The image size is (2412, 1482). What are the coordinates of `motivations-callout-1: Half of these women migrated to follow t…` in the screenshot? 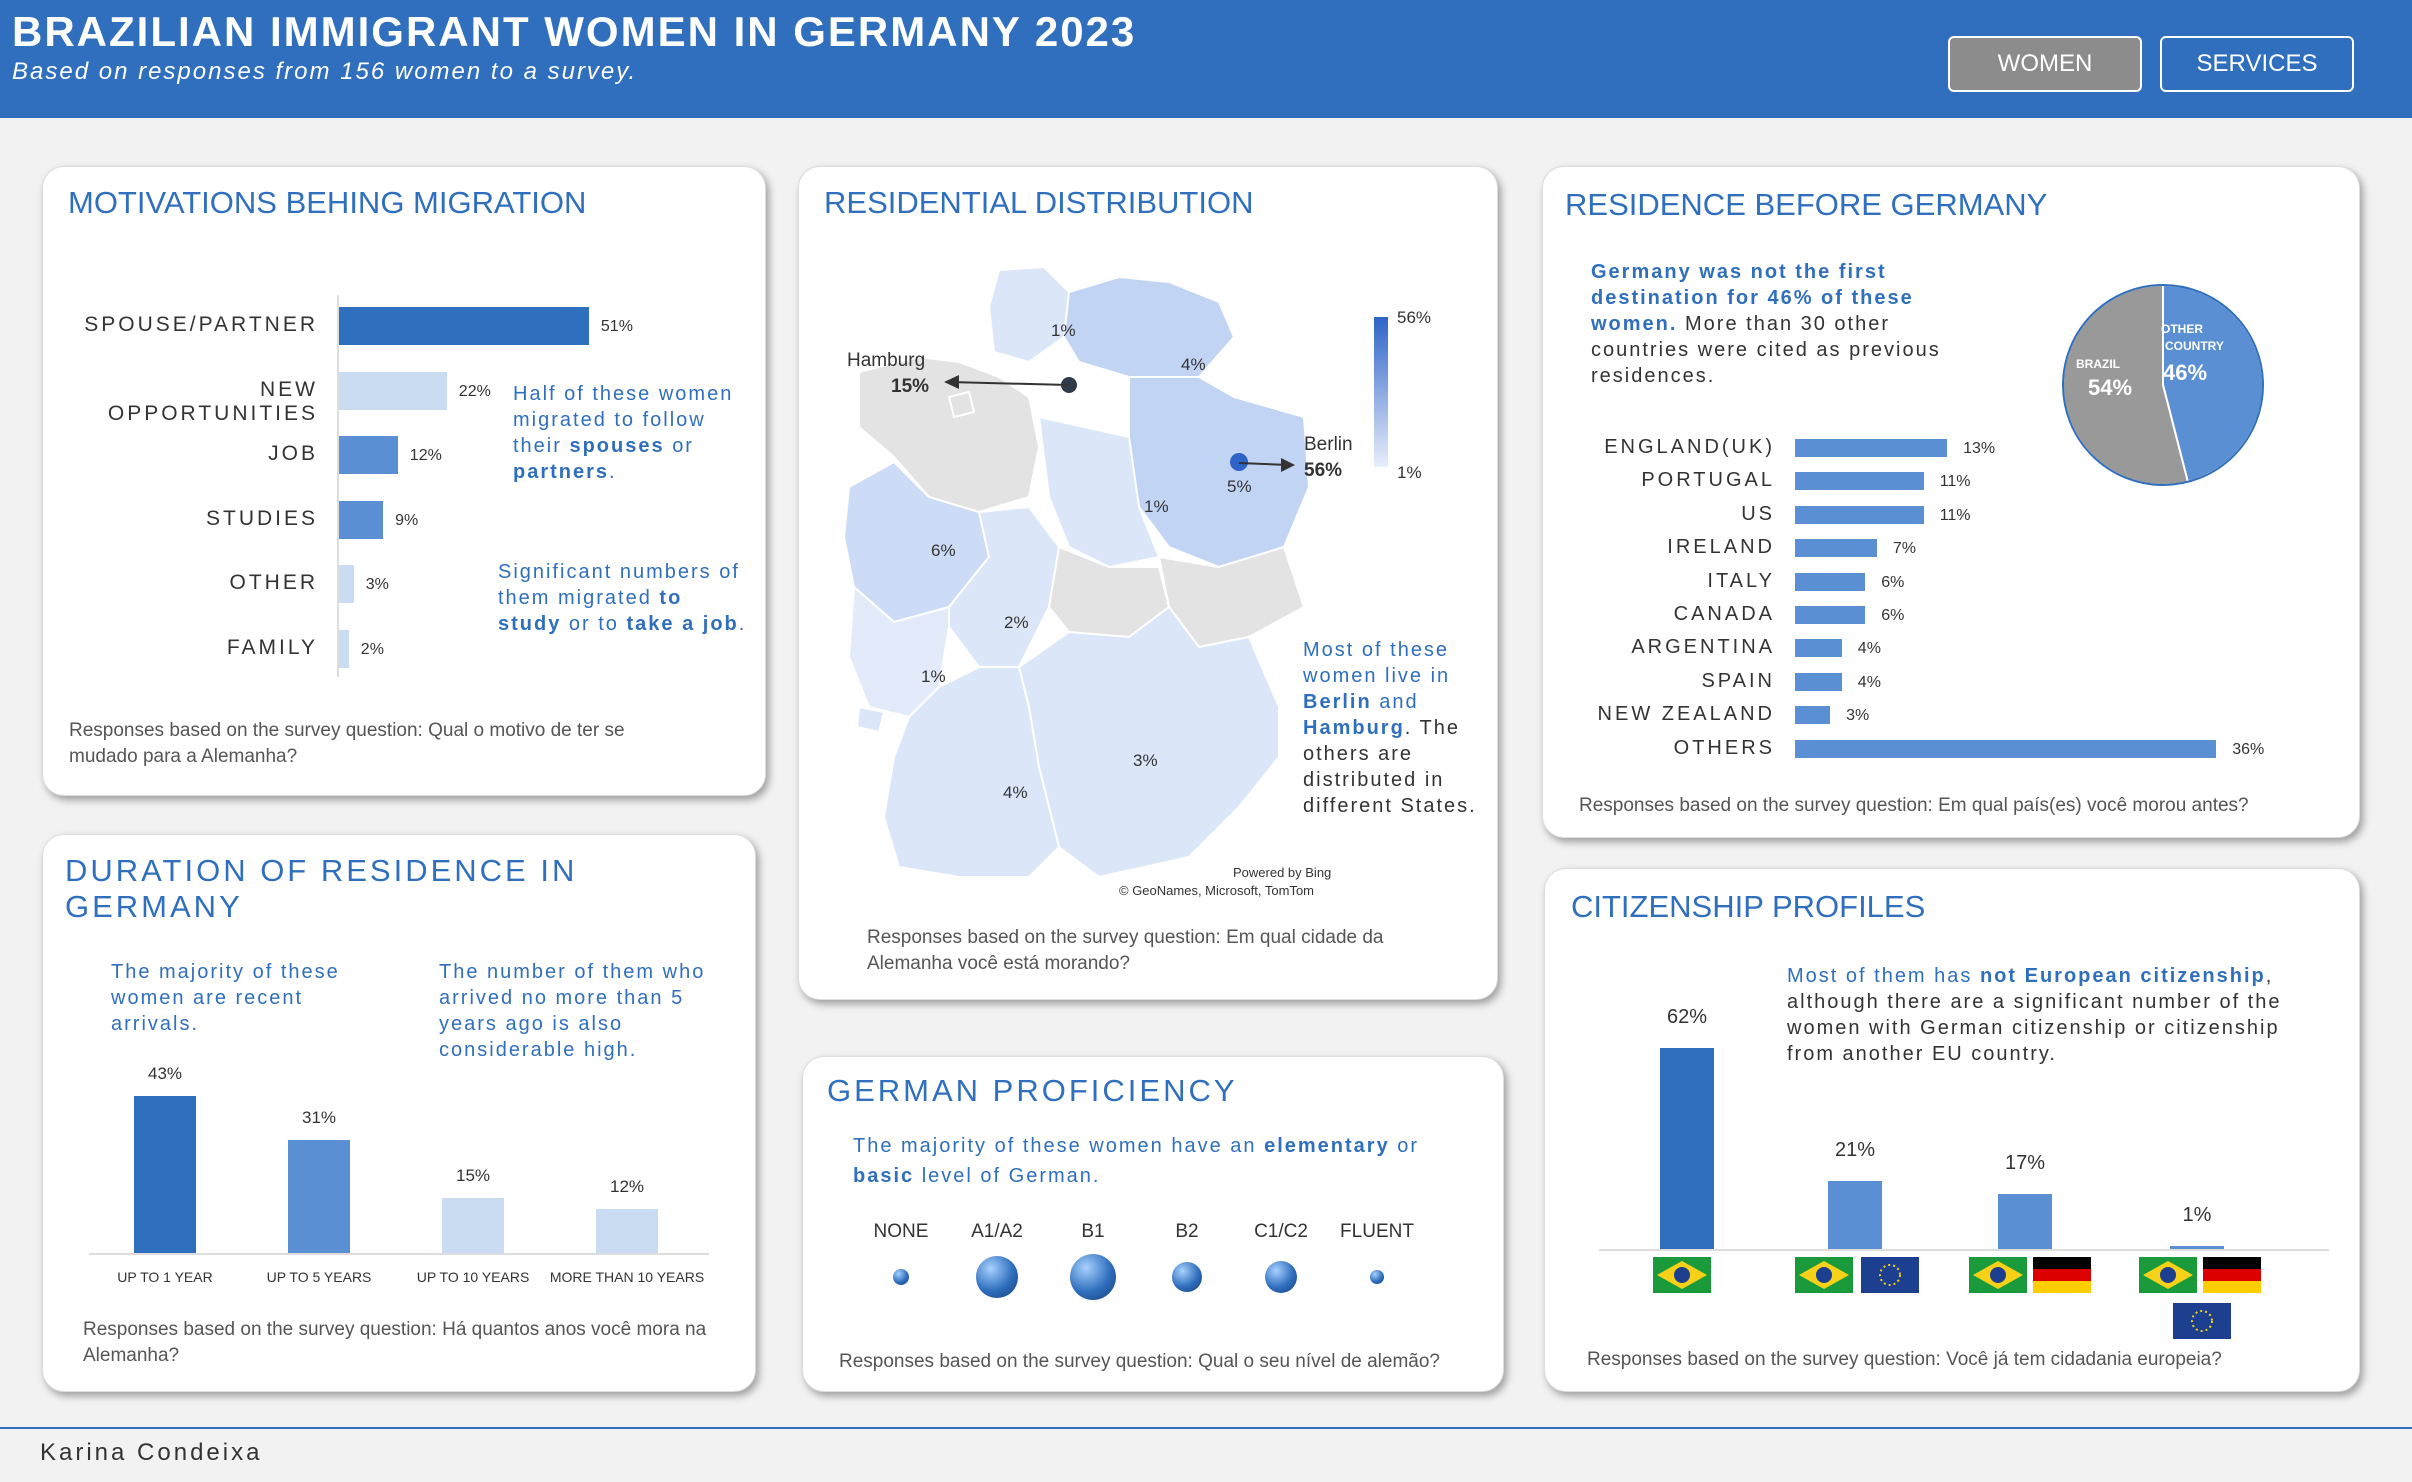 It's located at (633, 433).